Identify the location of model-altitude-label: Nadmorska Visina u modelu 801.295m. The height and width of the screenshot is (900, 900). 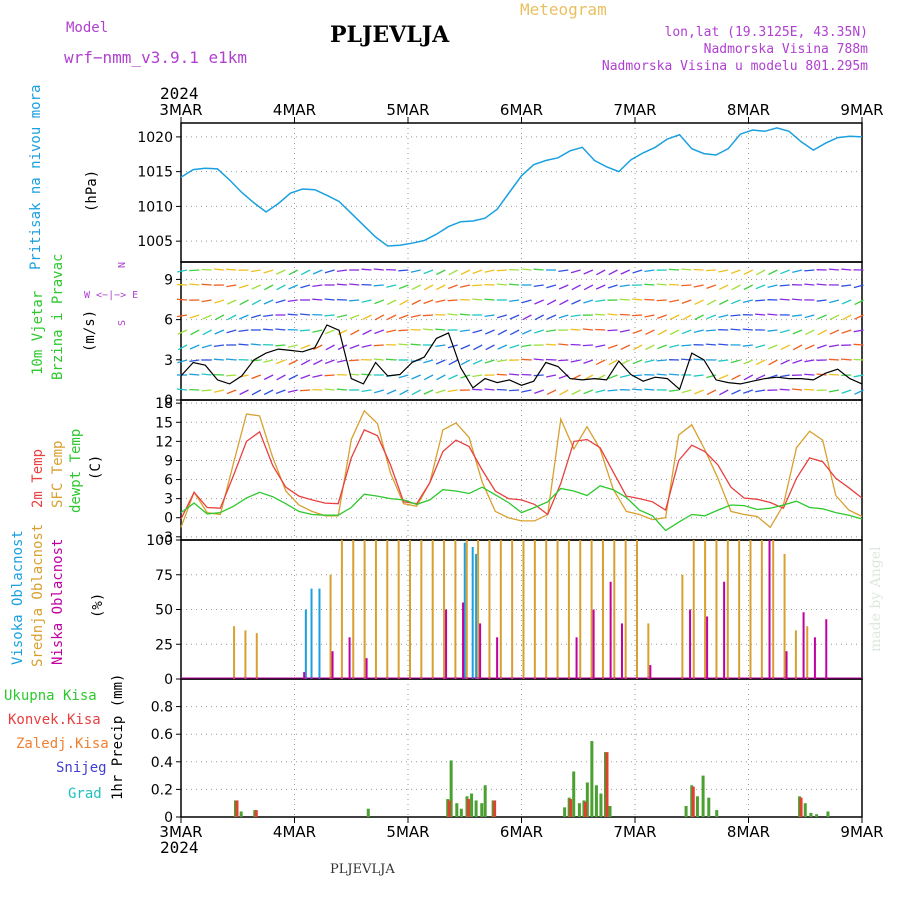
(734, 66).